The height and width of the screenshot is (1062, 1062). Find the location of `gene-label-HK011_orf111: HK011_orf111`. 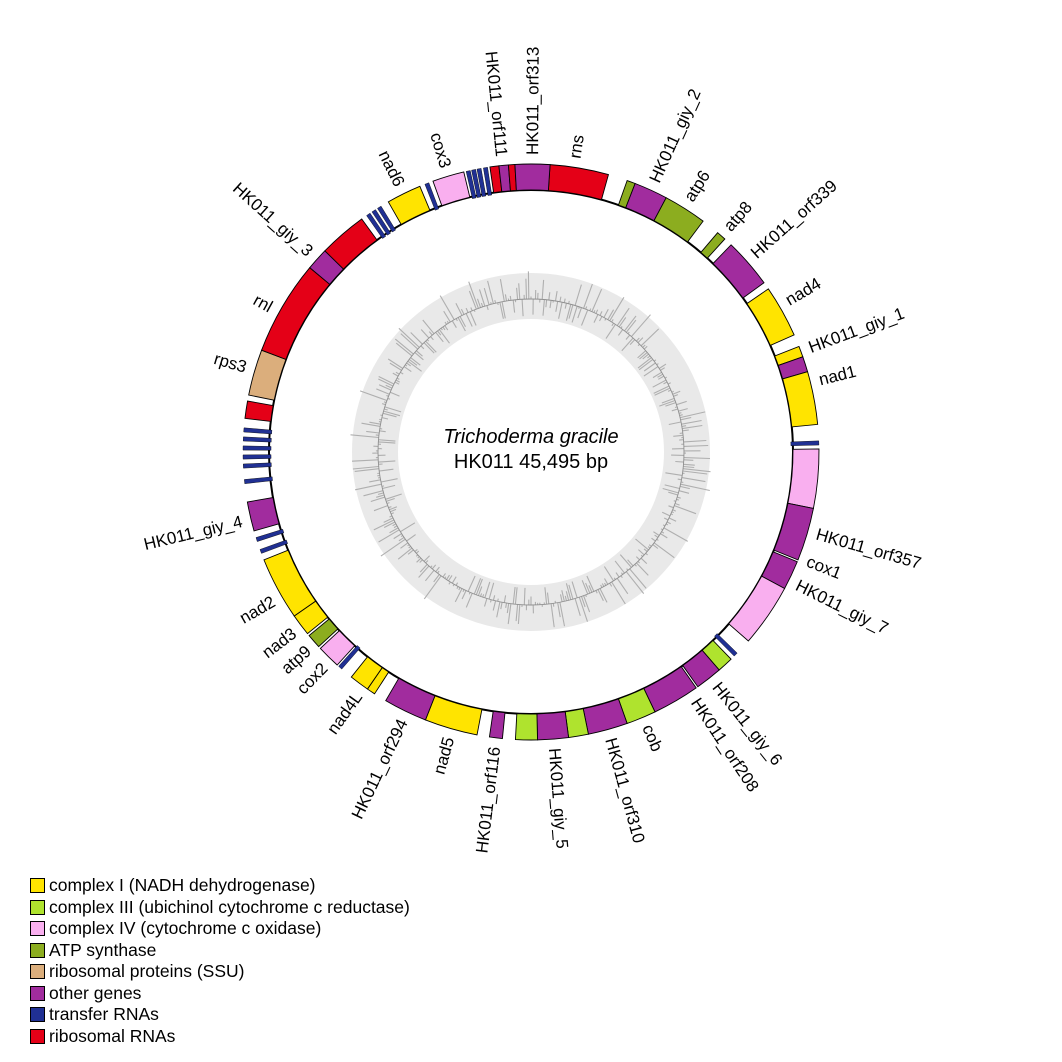

gene-label-HK011_orf111: HK011_orf111 is located at coordinates (496, 103).